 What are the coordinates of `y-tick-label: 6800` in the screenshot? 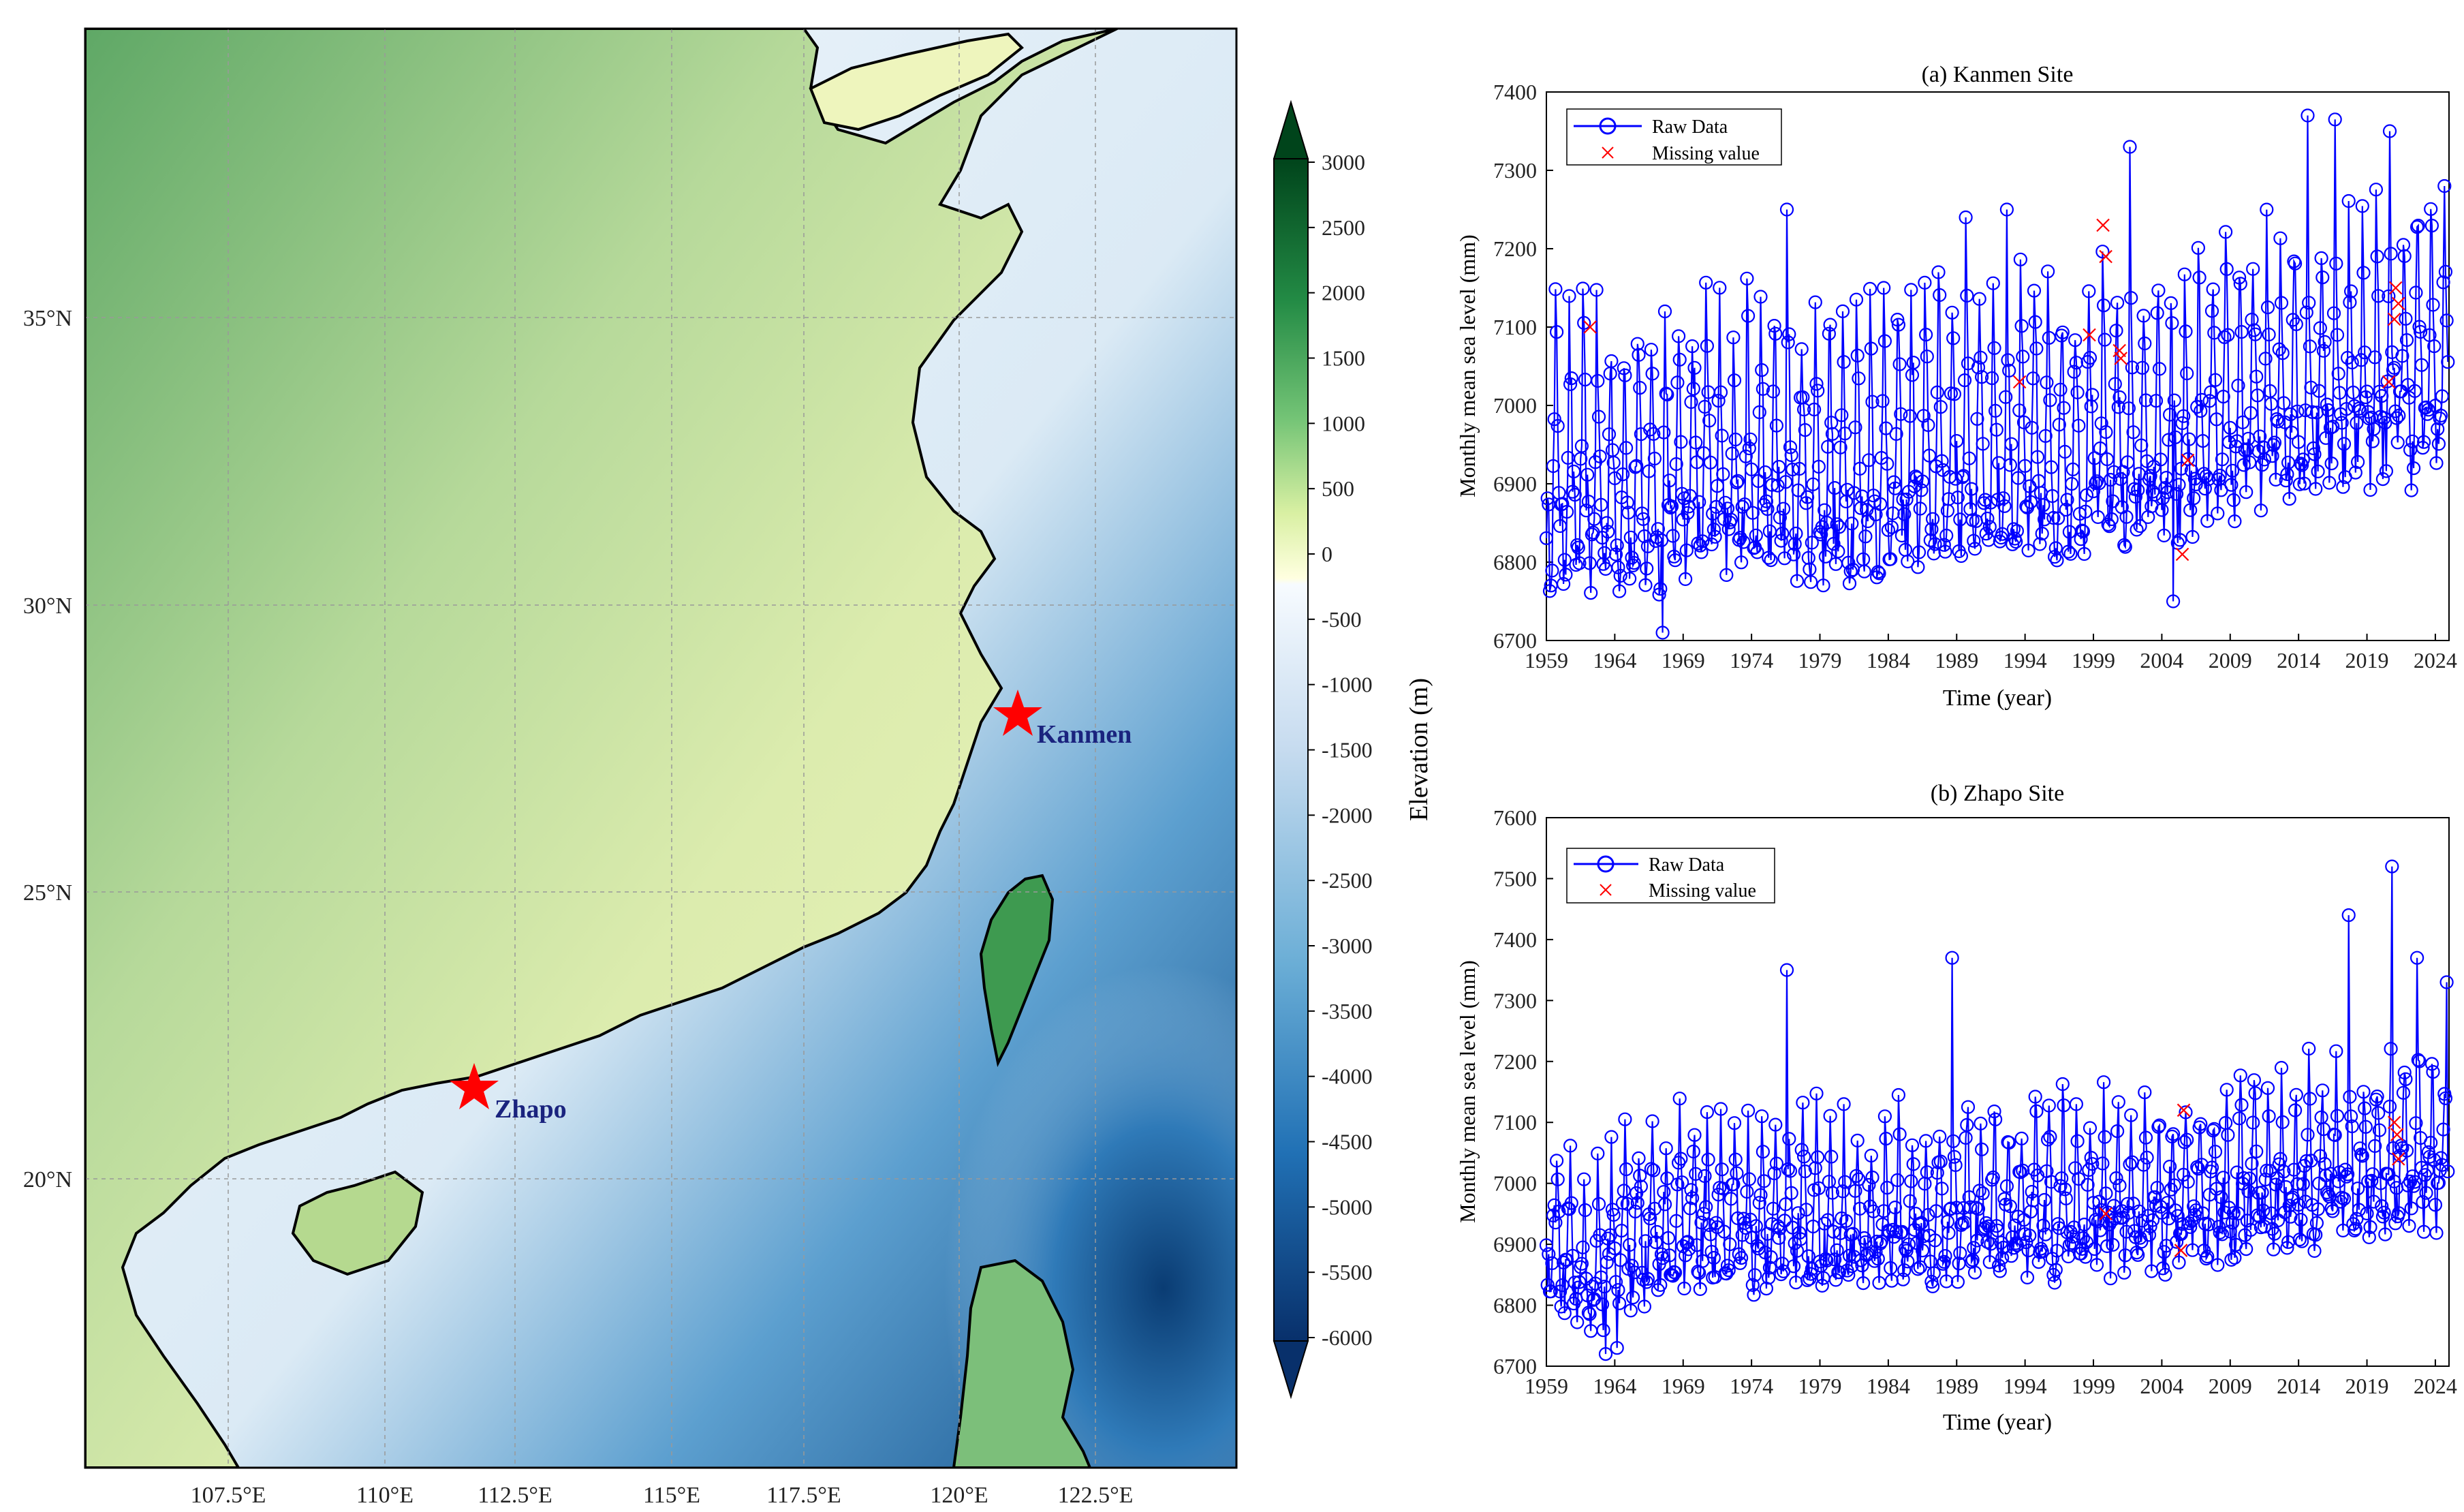 It's located at (1515, 562).